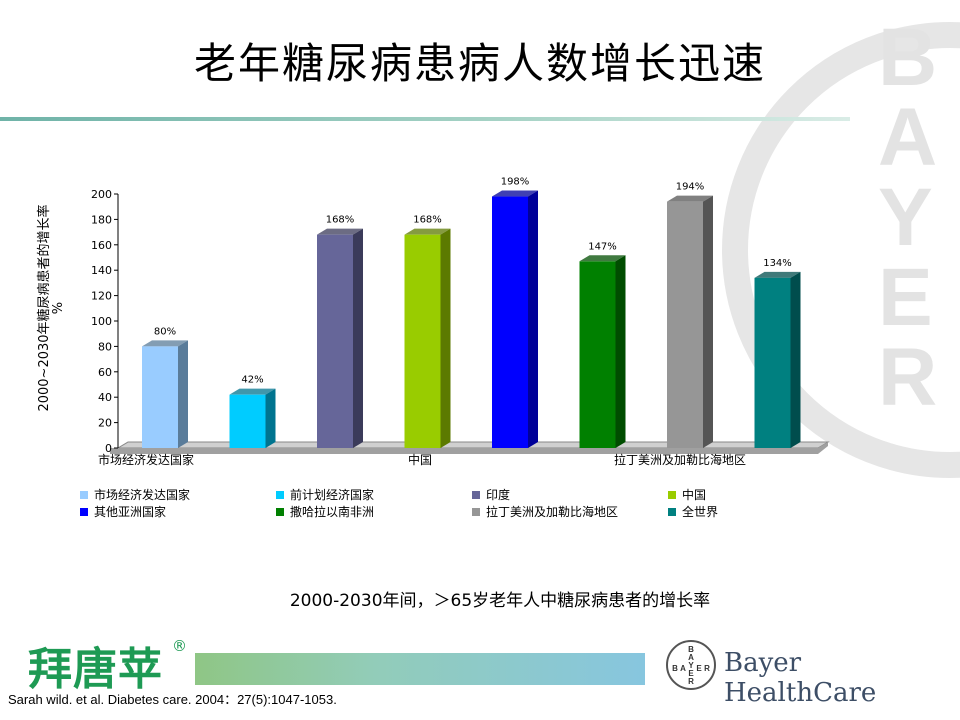 The height and width of the screenshot is (720, 960). What do you see at coordinates (332, 495) in the screenshot?
I see `legend-label: 前计划经济国家` at bounding box center [332, 495].